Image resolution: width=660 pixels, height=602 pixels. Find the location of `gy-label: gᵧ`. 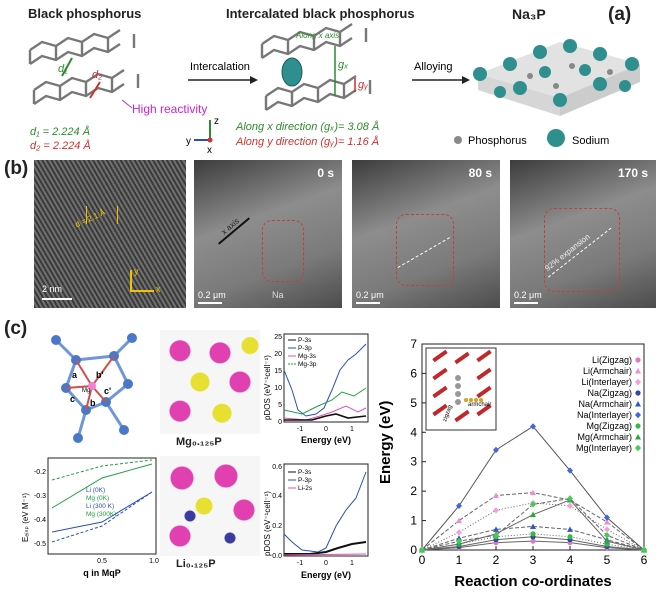

gy-label: gᵧ is located at coordinates (363, 85).